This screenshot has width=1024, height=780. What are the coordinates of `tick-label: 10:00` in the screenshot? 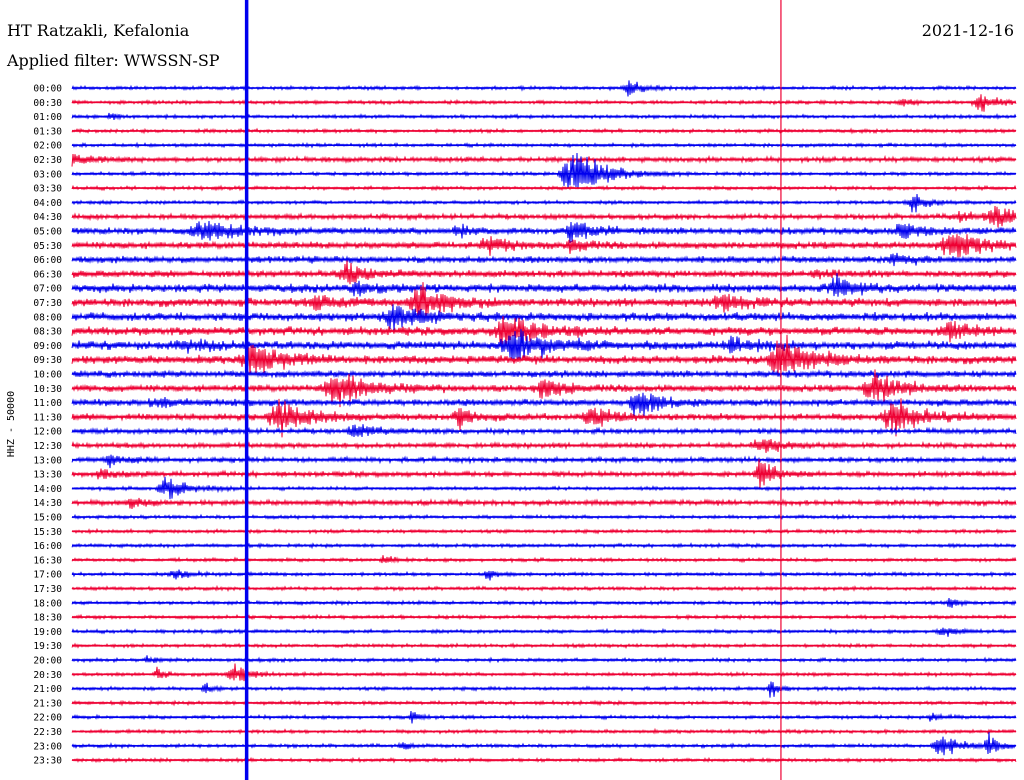 It's located at (47, 375).